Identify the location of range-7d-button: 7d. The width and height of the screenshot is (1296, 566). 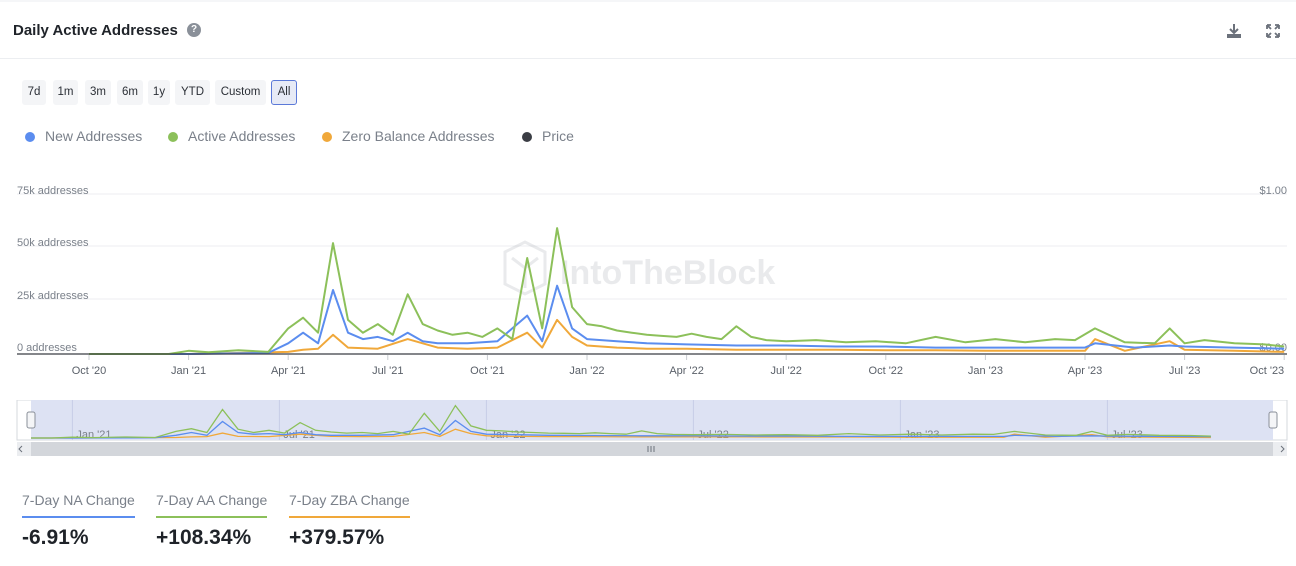
(34, 92).